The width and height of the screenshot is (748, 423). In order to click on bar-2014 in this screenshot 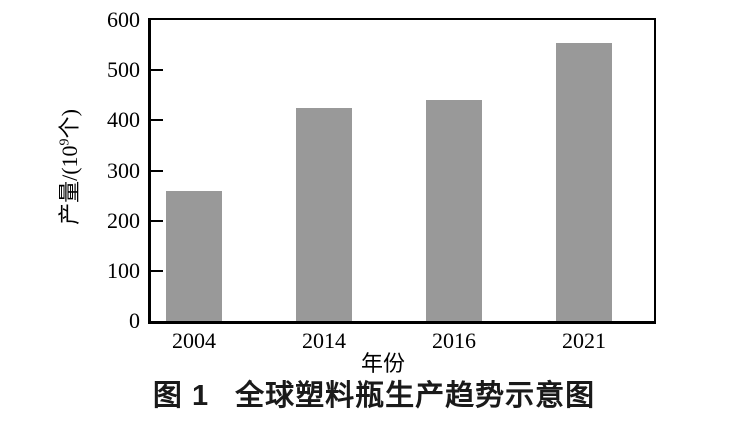, I will do `click(324, 214)`.